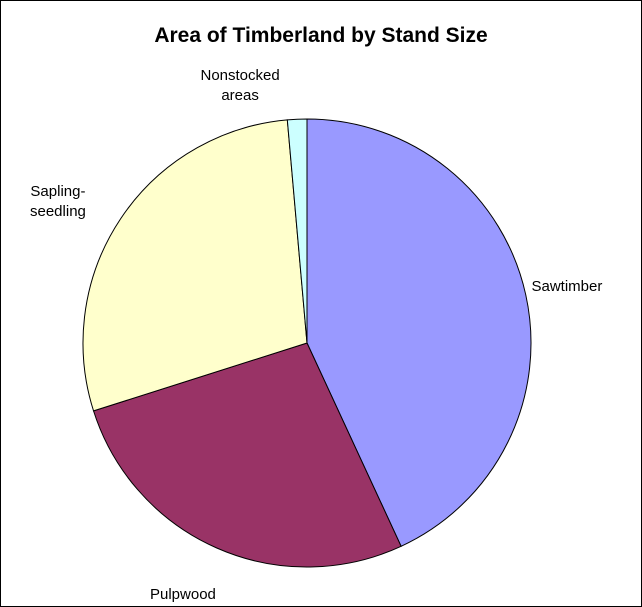 This screenshot has height=607, width=642. Describe the element at coordinates (567, 286) in the screenshot. I see `slice-label: Sawtimber` at that location.